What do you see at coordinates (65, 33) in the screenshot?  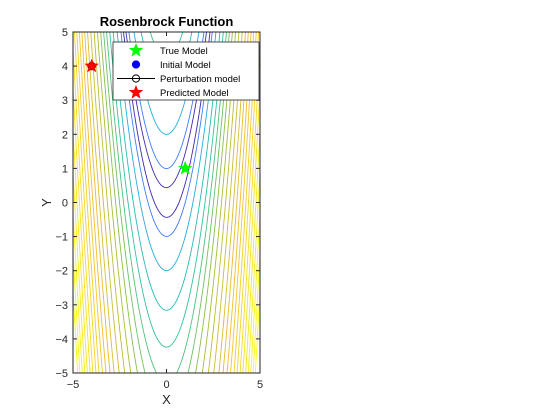 I see `y-tick-label: 5` at bounding box center [65, 33].